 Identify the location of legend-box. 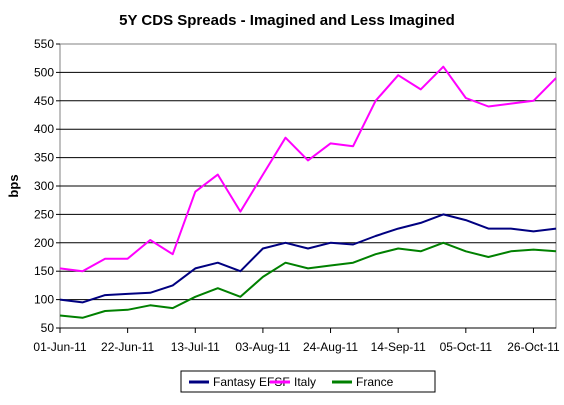
(308, 381).